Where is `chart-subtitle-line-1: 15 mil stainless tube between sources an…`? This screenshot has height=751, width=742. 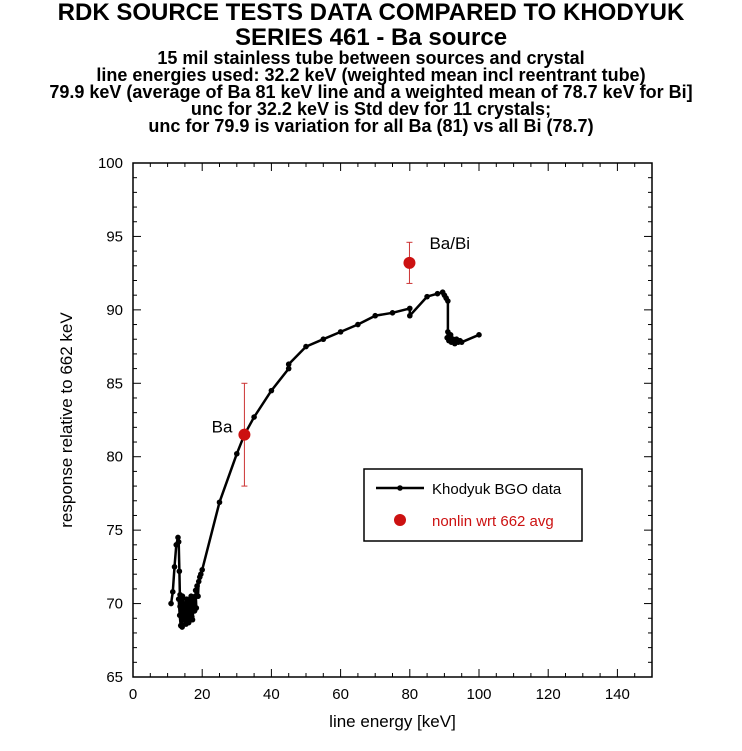 chart-subtitle-line-1: 15 mil stainless tube between sources an… is located at coordinates (371, 58).